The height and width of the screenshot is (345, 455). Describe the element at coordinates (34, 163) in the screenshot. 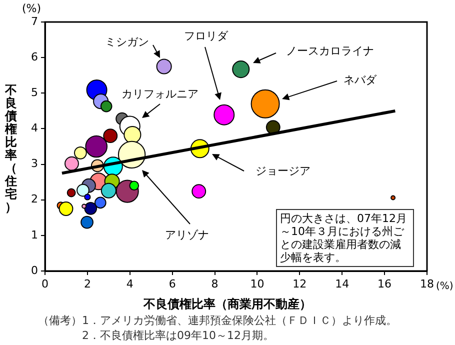

I see `y-tick-label: 3` at that location.